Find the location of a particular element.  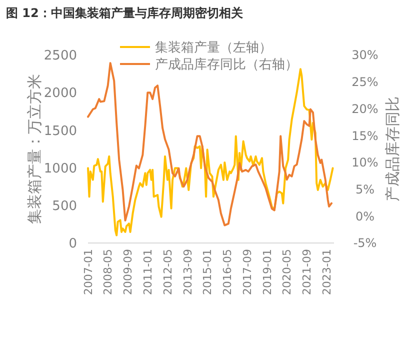

legend-label: 产成品库存同比（右轴） is located at coordinates (226, 65).